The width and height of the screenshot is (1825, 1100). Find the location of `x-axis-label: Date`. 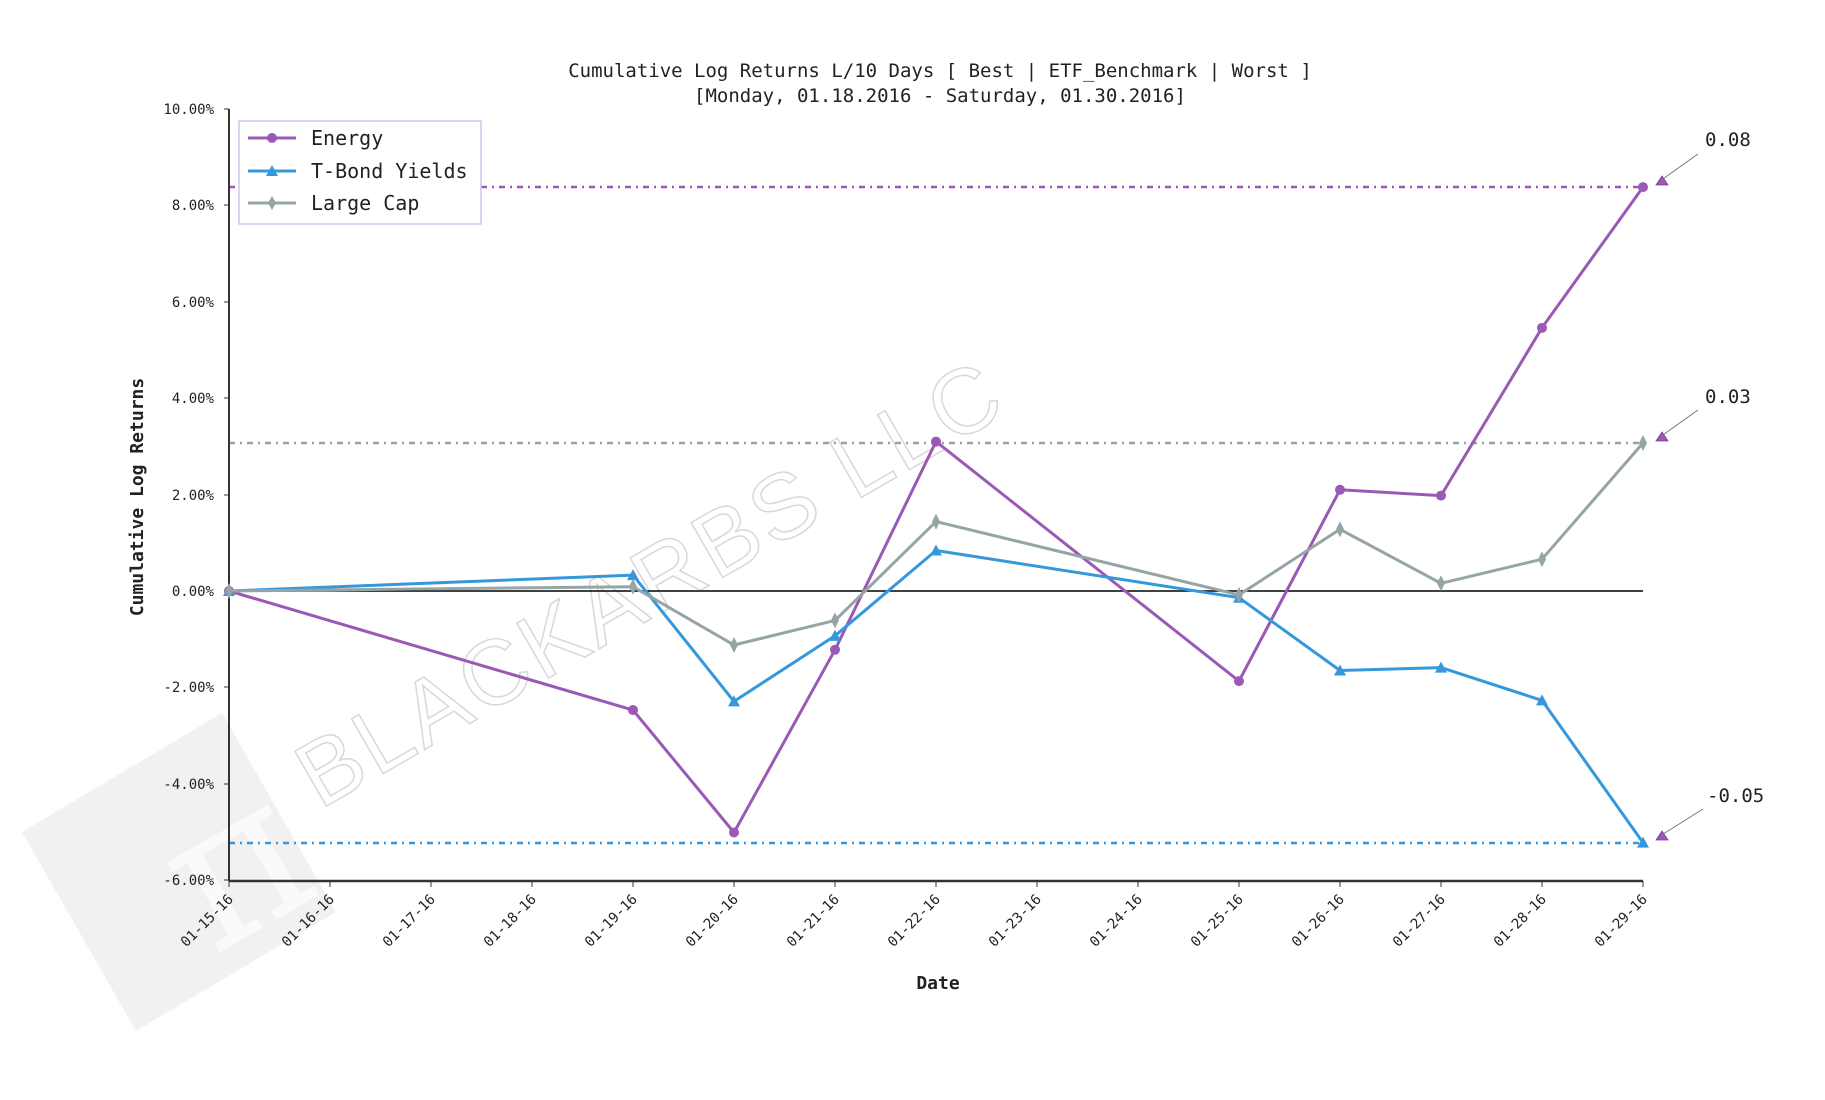

x-axis-label: Date is located at coordinates (938, 983).